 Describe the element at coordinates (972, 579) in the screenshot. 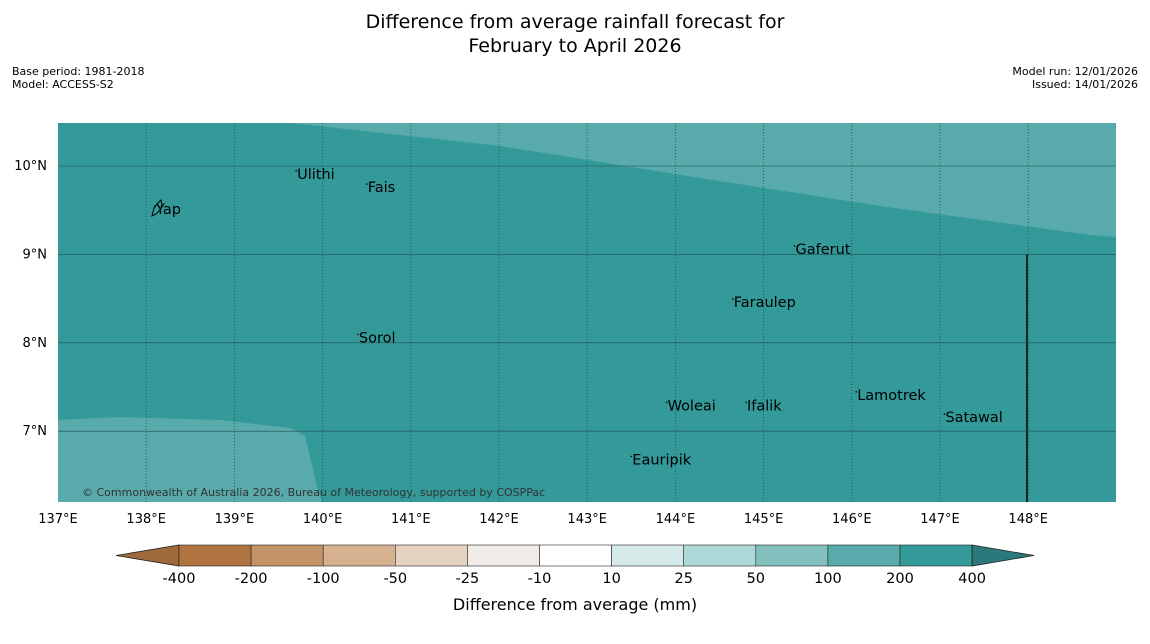

I see `colorbar-tick-label: 400` at that location.